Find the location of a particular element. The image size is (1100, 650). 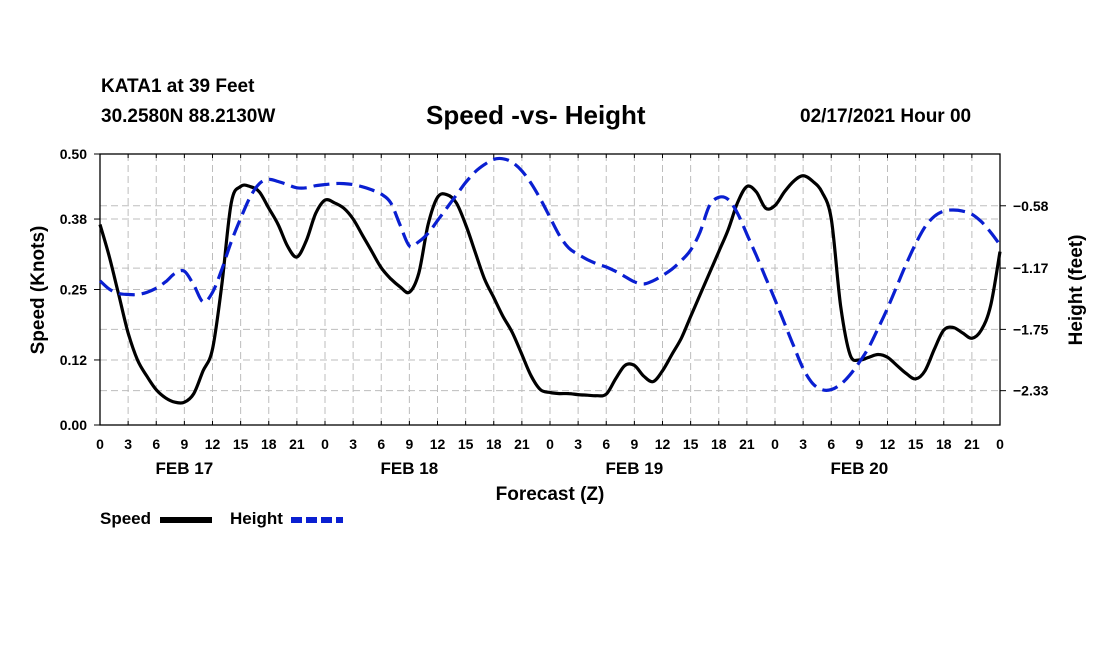

legend-height-label: Height is located at coordinates (256, 518).